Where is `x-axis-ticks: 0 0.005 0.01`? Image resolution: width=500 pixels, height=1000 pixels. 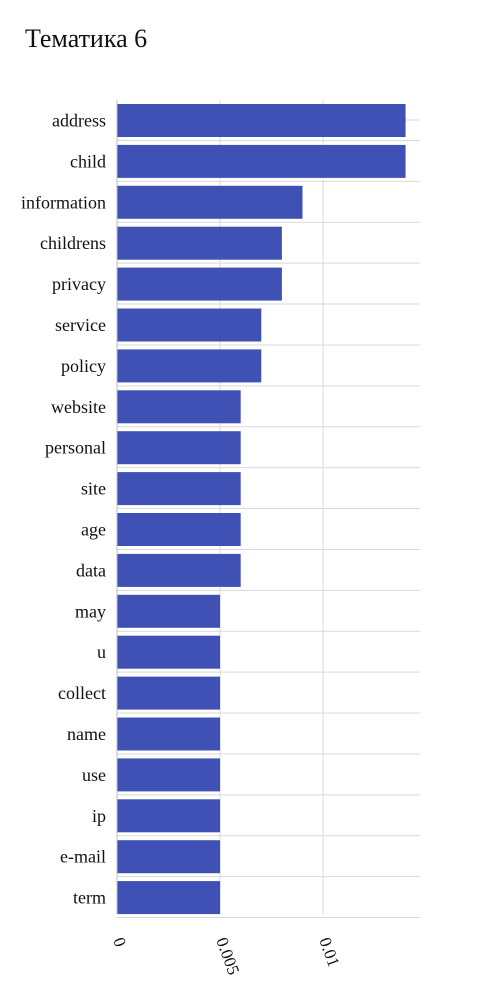
x-axis-ticks: 0 0.005 0.01 is located at coordinates (226, 956).